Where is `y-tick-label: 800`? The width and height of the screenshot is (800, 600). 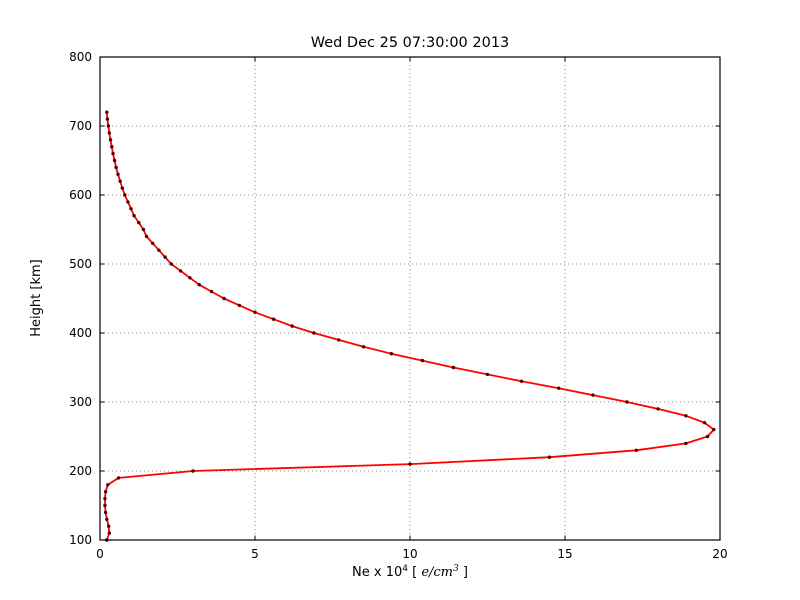 y-tick-label: 800 is located at coordinates (80, 57).